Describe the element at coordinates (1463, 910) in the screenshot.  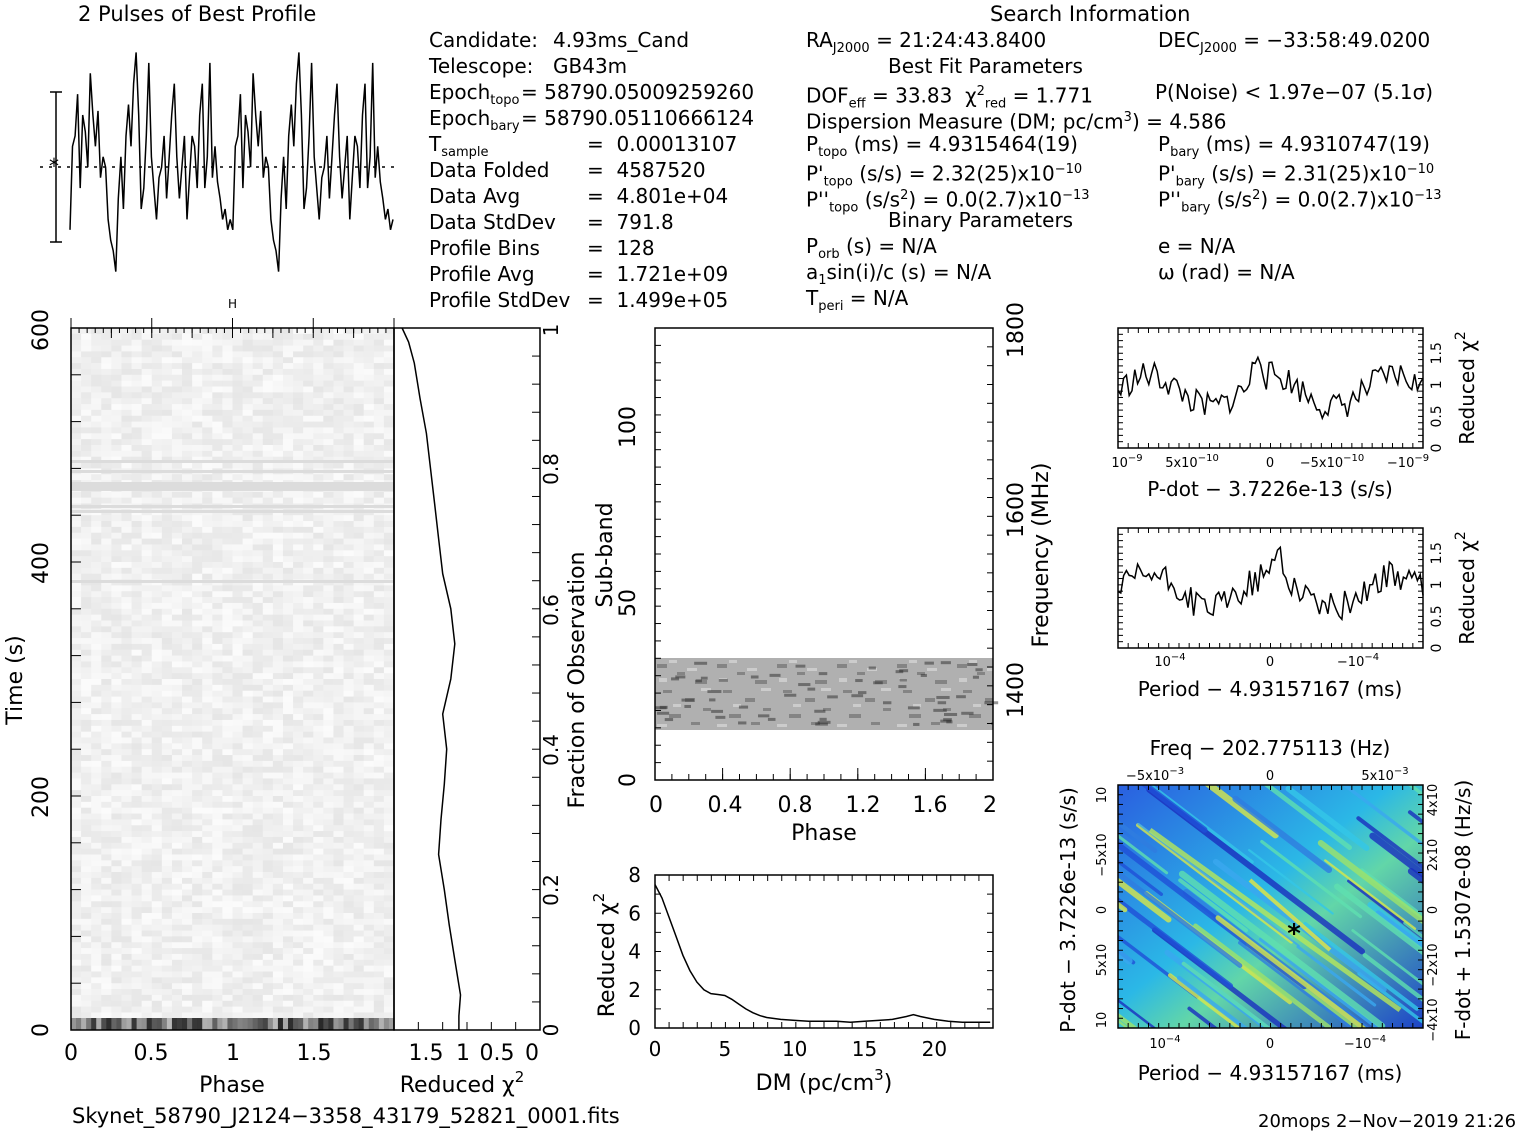
I see `ppdot-right-label: F-dot + 1.5307e-08 (Hz/s)` at that location.